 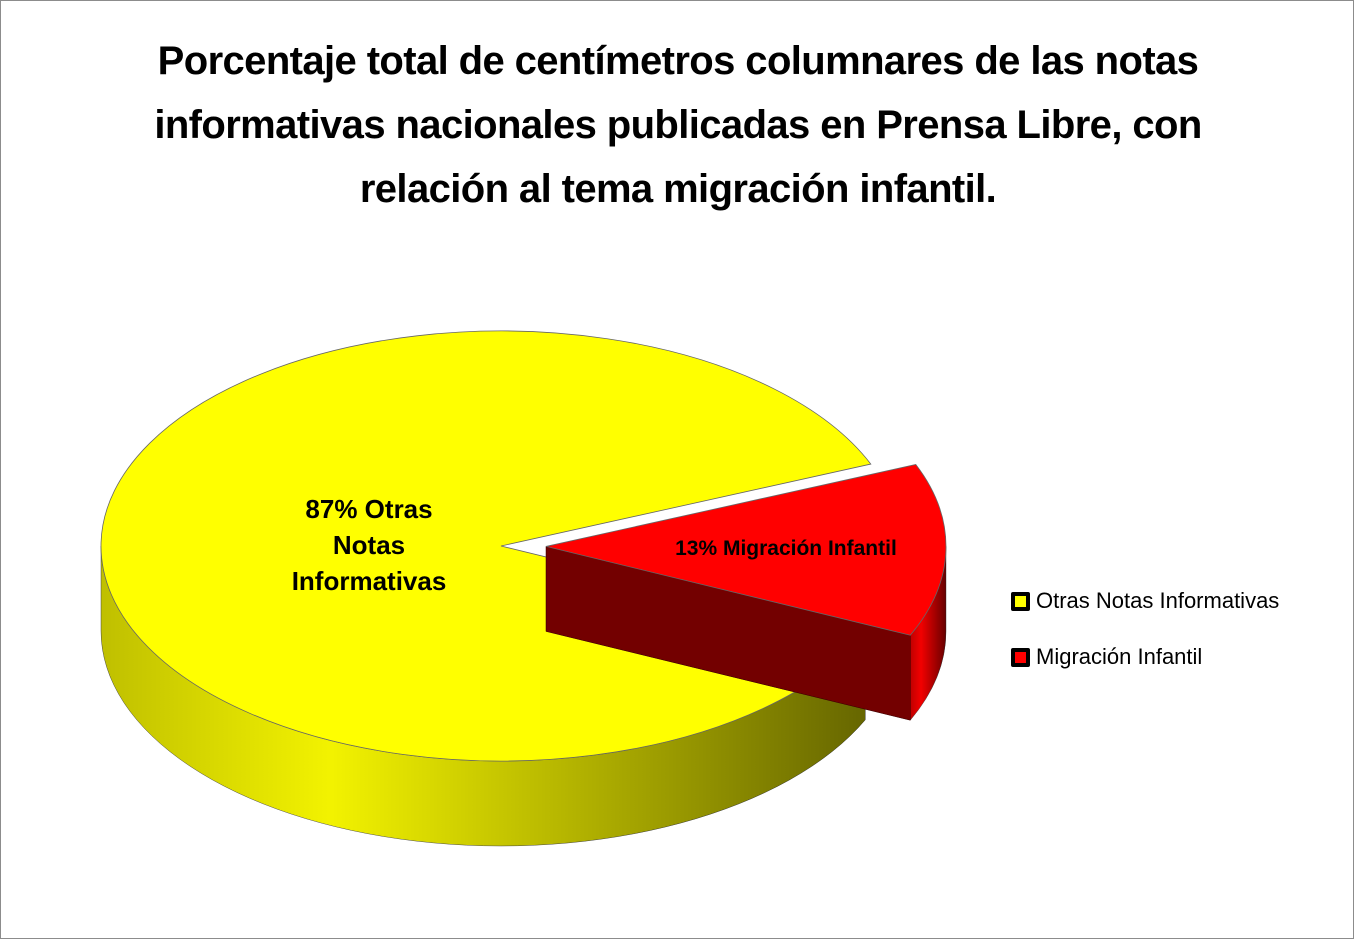 I want to click on legend-item: Otras Notas Informativas, so click(x=1145, y=601).